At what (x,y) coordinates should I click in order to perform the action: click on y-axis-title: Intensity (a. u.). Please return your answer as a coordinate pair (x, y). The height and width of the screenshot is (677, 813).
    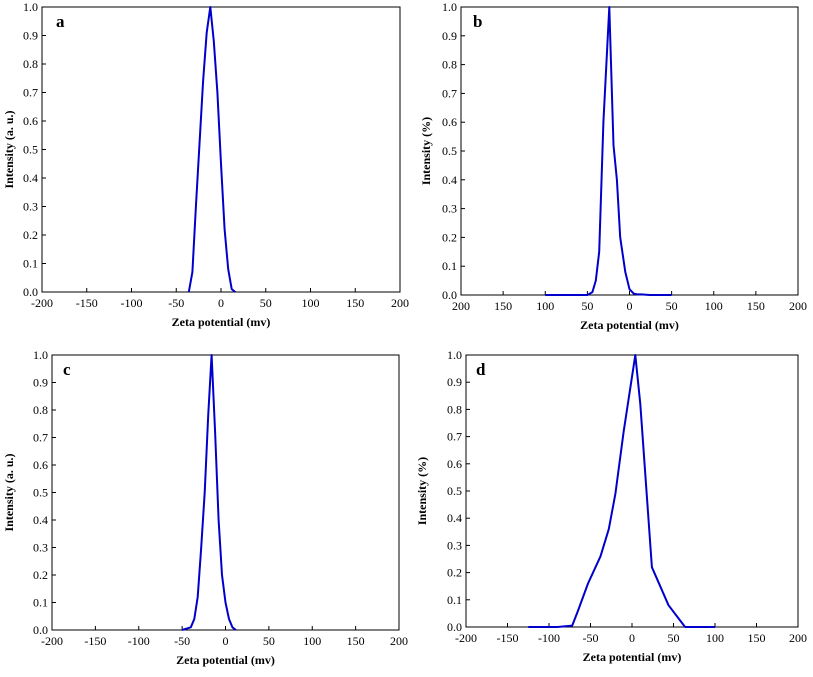
    Looking at the image, I should click on (9, 149).